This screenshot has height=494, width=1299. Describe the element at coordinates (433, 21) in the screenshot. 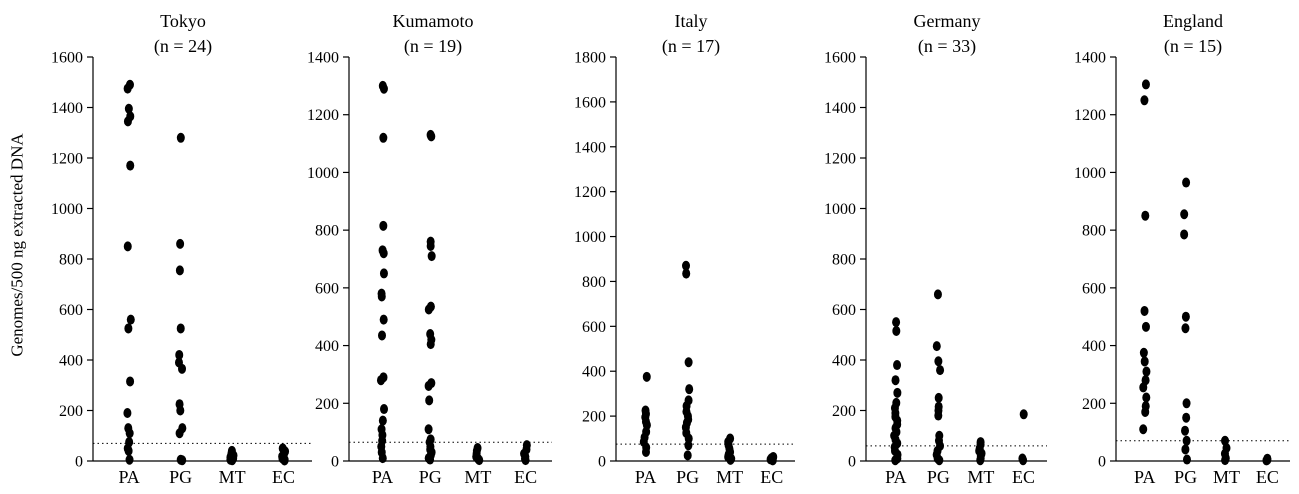

I see `panel-title: Kumamoto` at that location.